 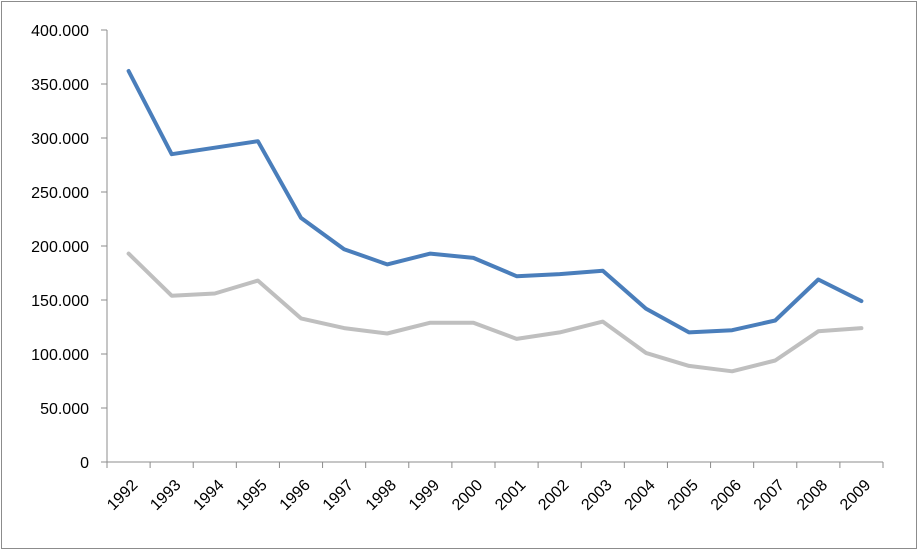 What do you see at coordinates (596, 495) in the screenshot?
I see `x-tick-label: 2003` at bounding box center [596, 495].